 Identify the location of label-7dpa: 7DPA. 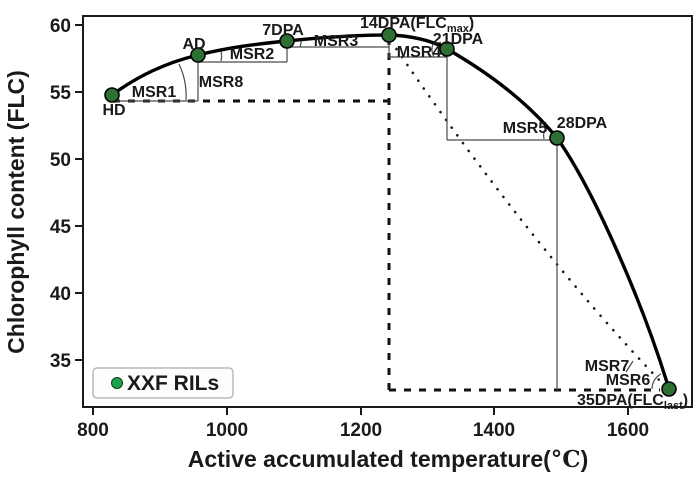
(283, 30).